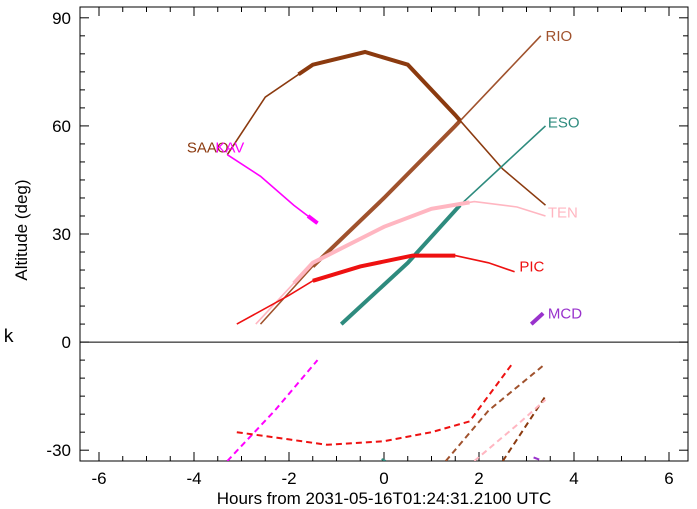 This screenshot has height=509, width=697. Describe the element at coordinates (98, 478) in the screenshot. I see `x-tick-label: -6` at that location.